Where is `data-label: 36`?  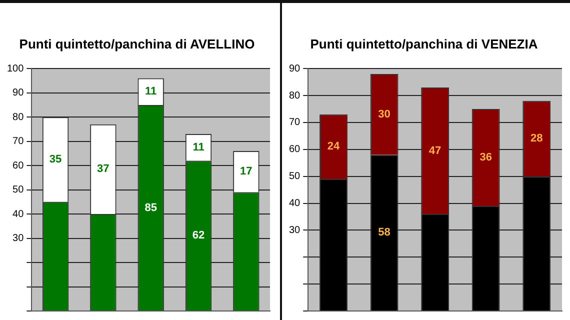 data-label: 36 is located at coordinates (486, 158).